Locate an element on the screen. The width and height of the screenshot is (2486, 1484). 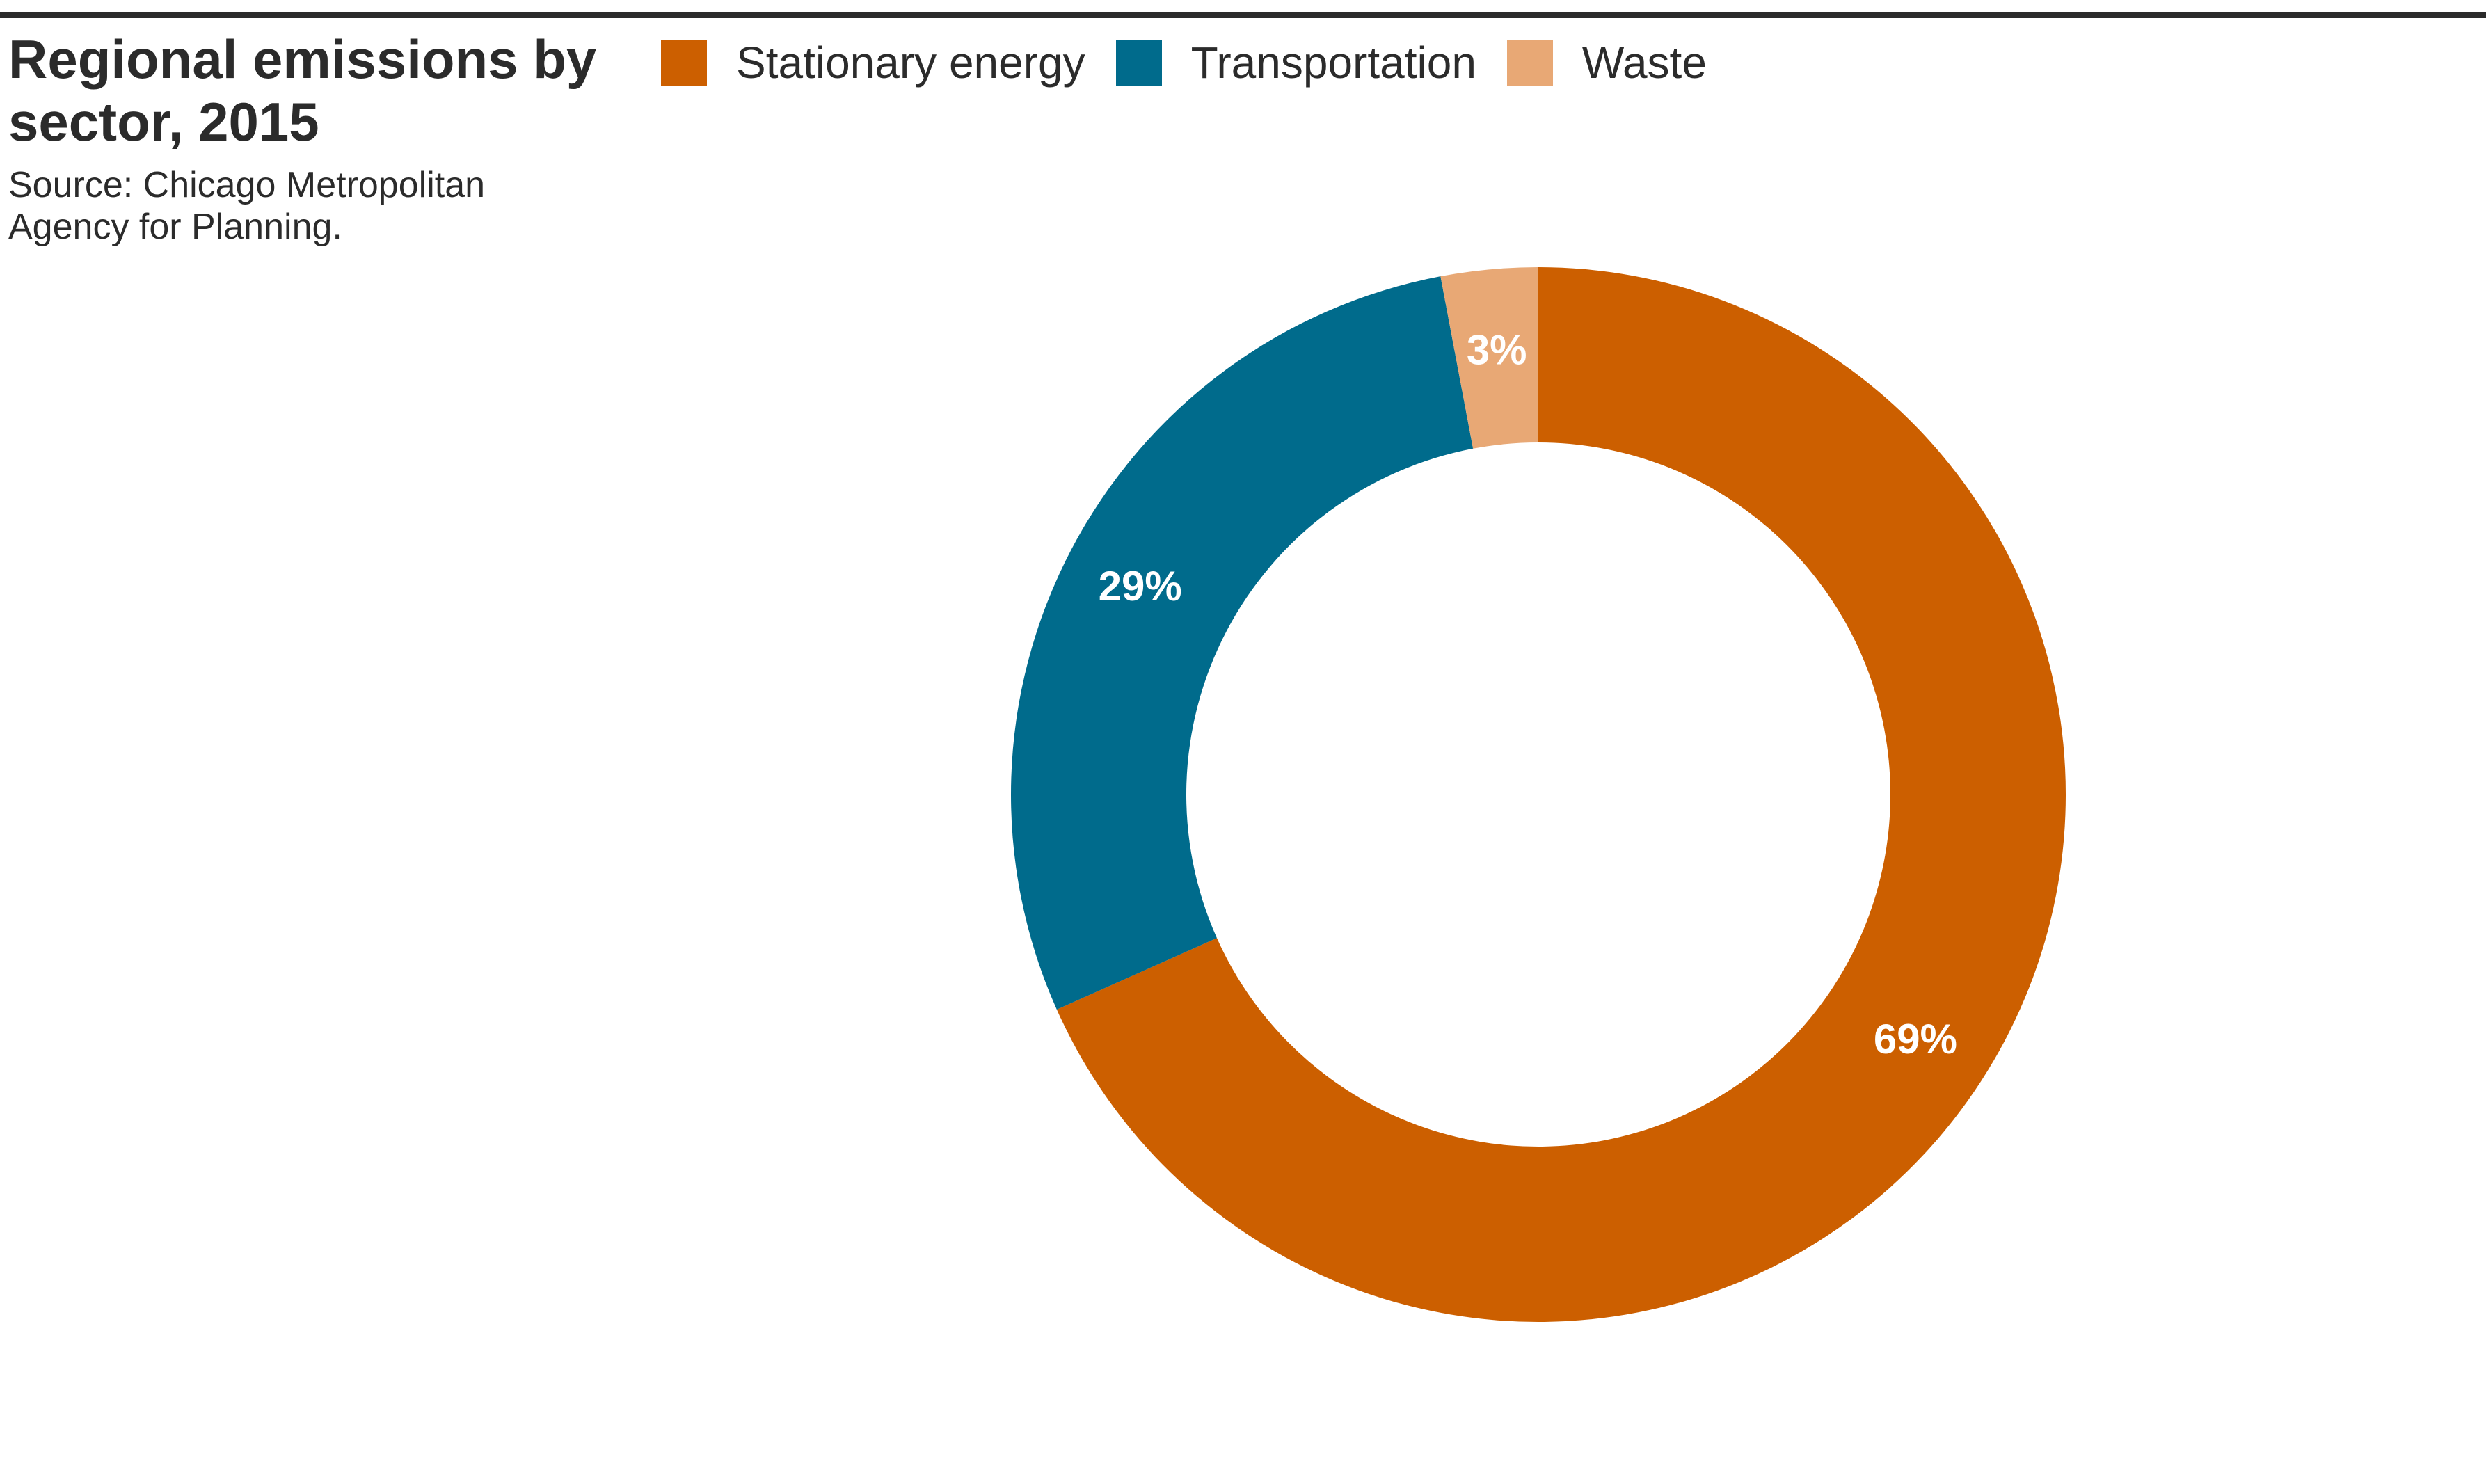
legend-item-stationary-energy: Stationary energy is located at coordinates (873, 63).